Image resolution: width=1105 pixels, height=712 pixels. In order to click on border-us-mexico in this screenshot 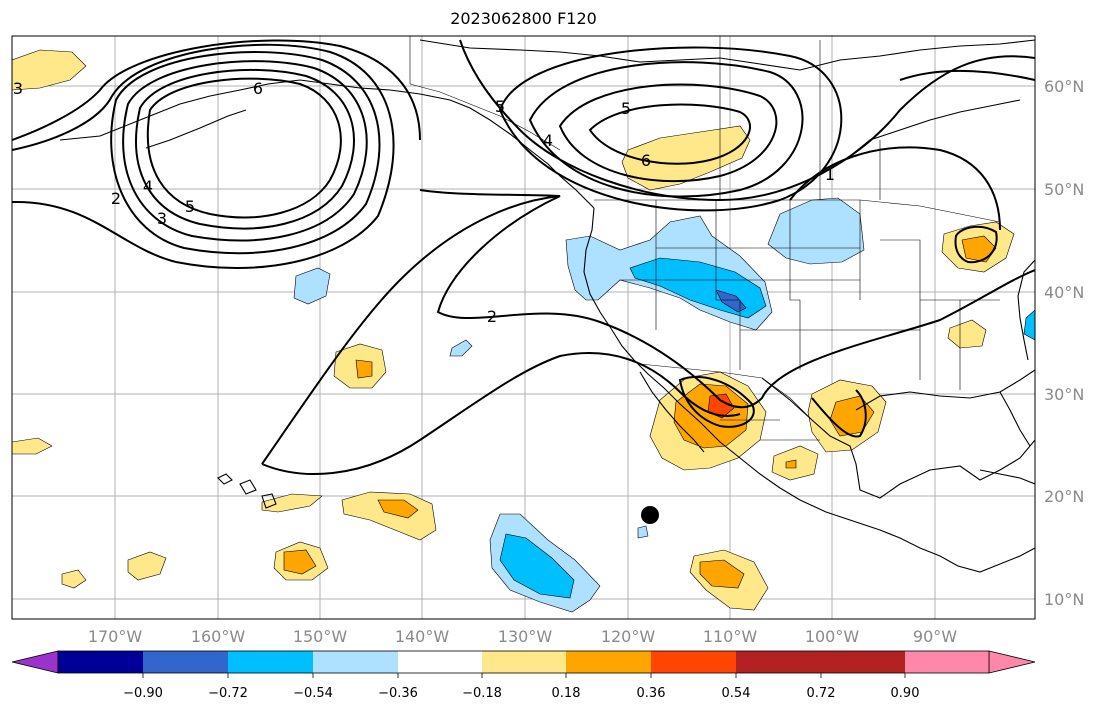, I will do `click(726, 392)`.